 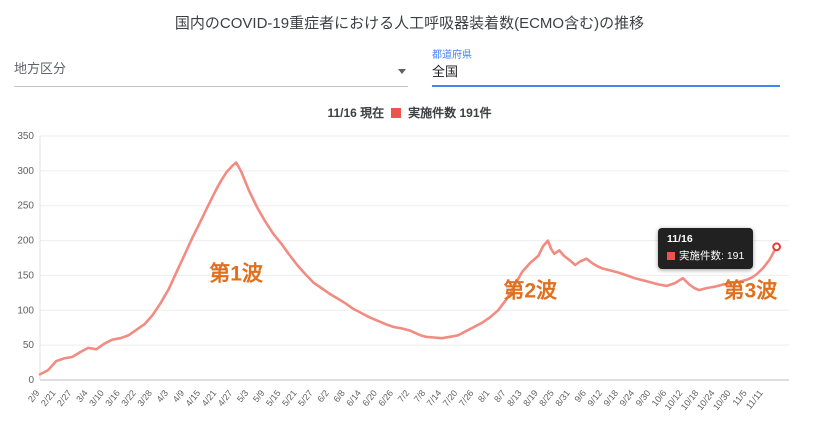 I want to click on svg-text: 9/30, so click(x=643, y=398).